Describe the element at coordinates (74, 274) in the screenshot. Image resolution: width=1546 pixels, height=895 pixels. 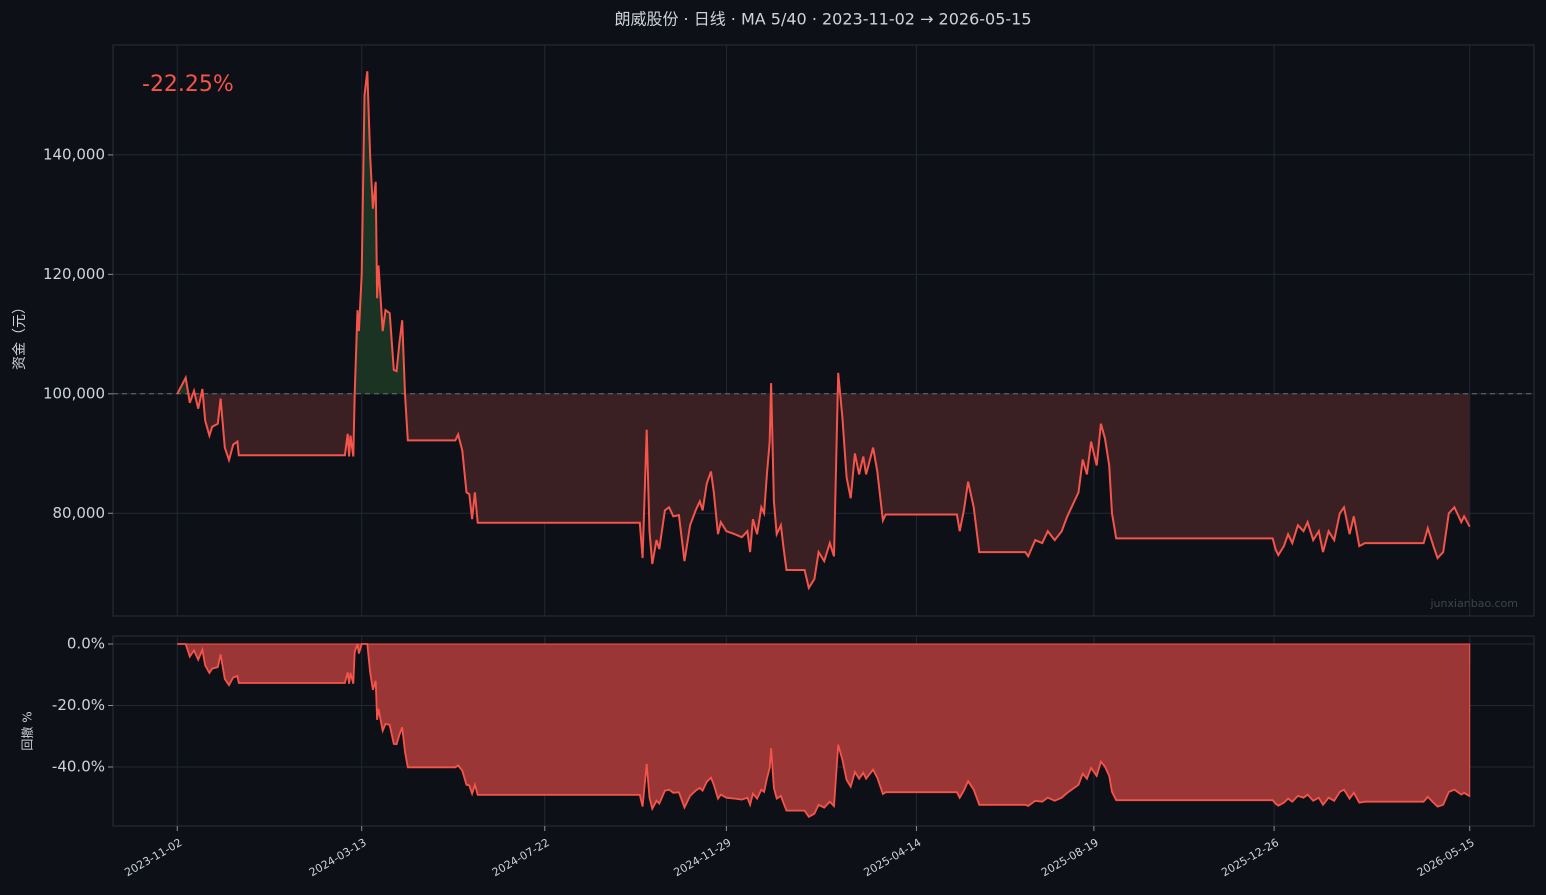
I see `y-tick-label: 120,000` at that location.